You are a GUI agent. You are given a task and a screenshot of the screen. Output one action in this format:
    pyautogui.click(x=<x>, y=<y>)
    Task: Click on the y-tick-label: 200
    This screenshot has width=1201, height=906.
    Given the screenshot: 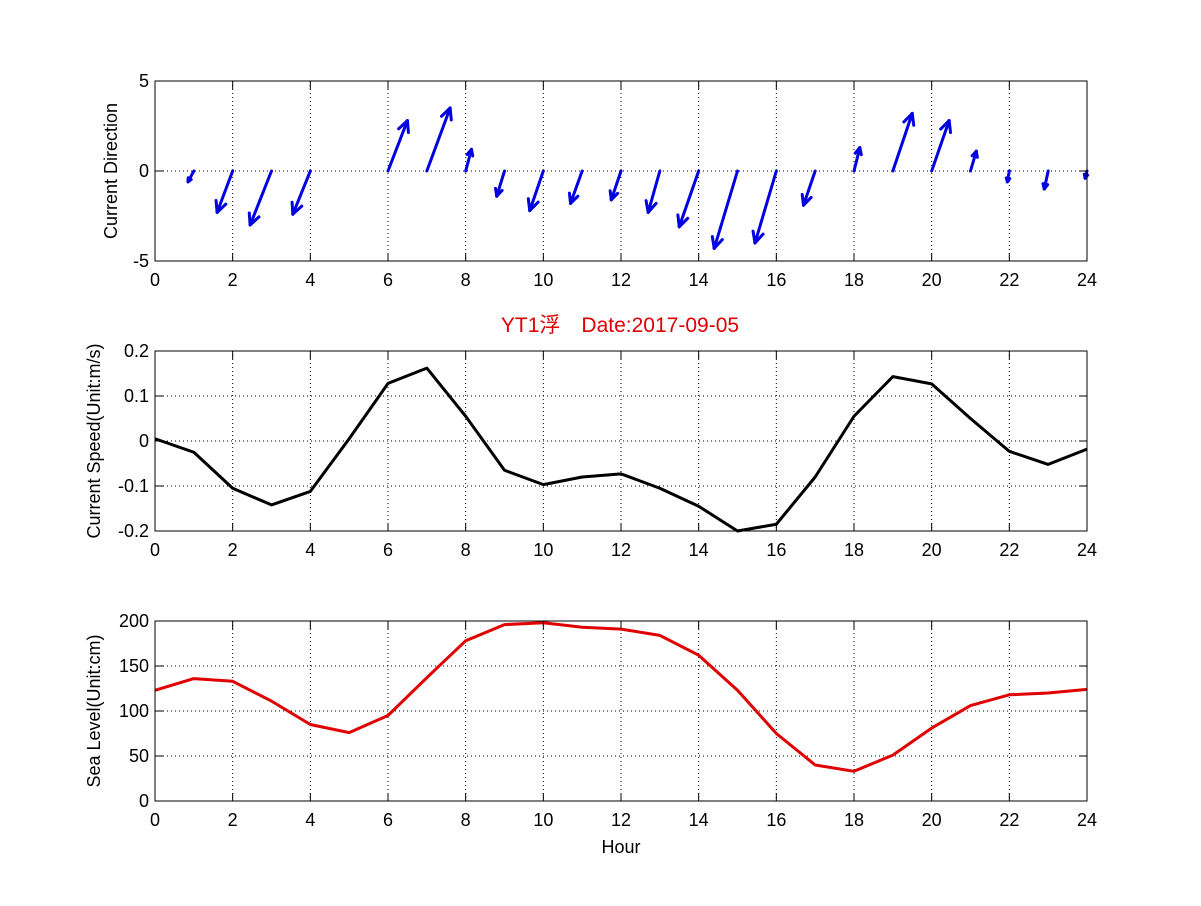 What is the action you would take?
    pyautogui.click(x=134, y=621)
    